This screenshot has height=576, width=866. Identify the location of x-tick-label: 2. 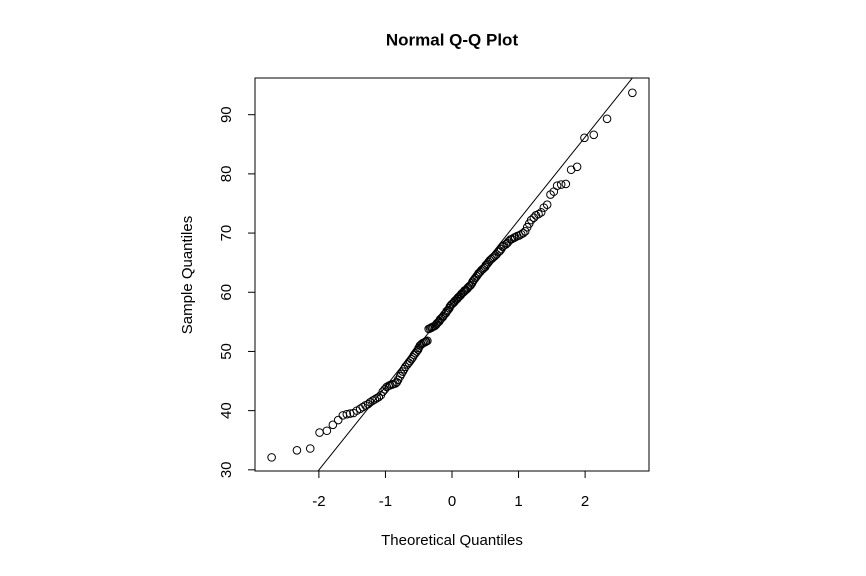
(585, 501).